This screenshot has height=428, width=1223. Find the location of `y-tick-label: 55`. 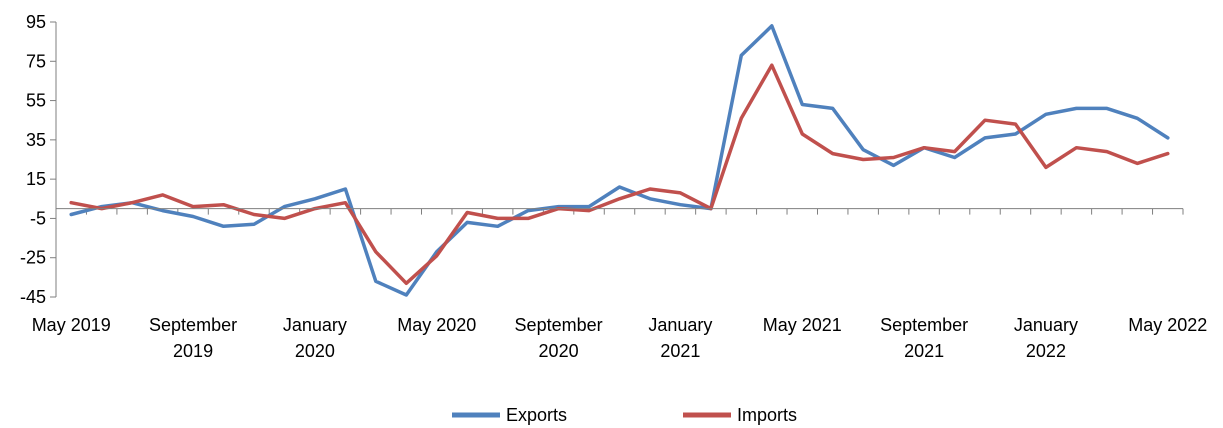

y-tick-label: 55 is located at coordinates (36, 101).